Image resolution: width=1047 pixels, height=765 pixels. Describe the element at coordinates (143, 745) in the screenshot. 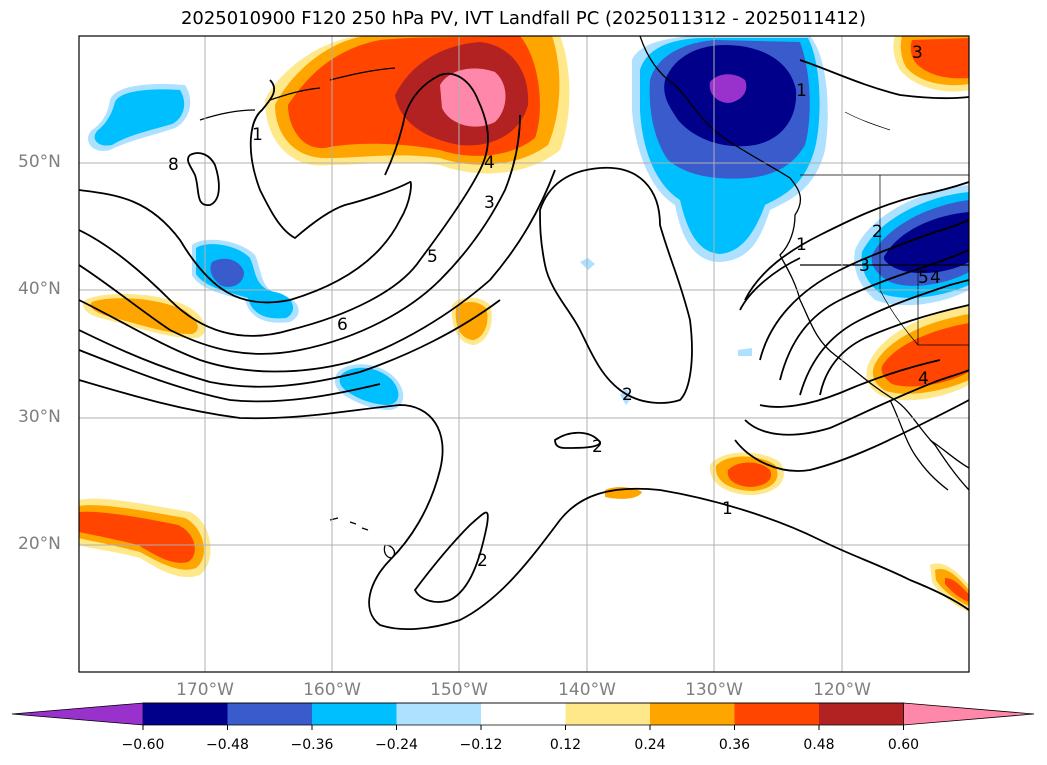

I see `colorbar-tick-label: −0.60` at that location.